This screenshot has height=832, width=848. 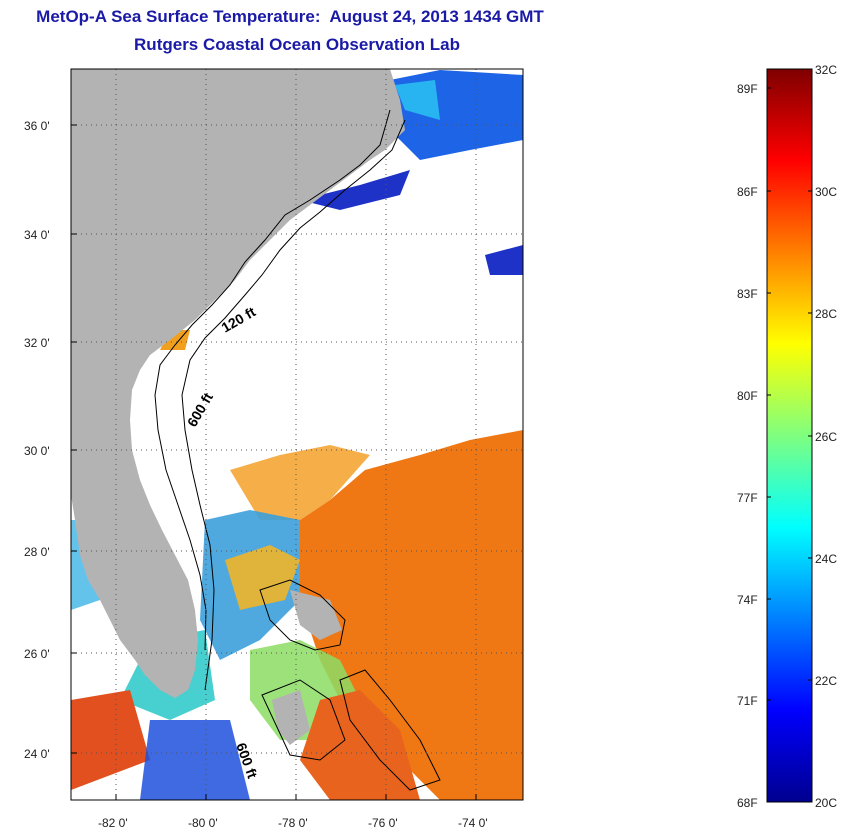 What do you see at coordinates (826, 70) in the screenshot?
I see `colorbar-celsius-label: 32C` at bounding box center [826, 70].